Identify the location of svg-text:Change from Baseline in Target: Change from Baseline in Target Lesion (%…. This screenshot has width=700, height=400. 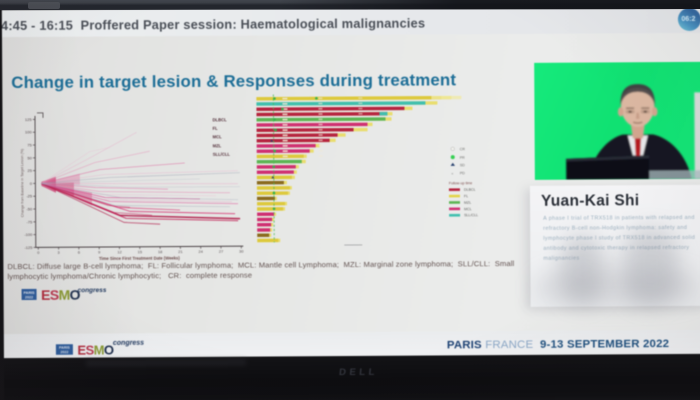
(22, 183).